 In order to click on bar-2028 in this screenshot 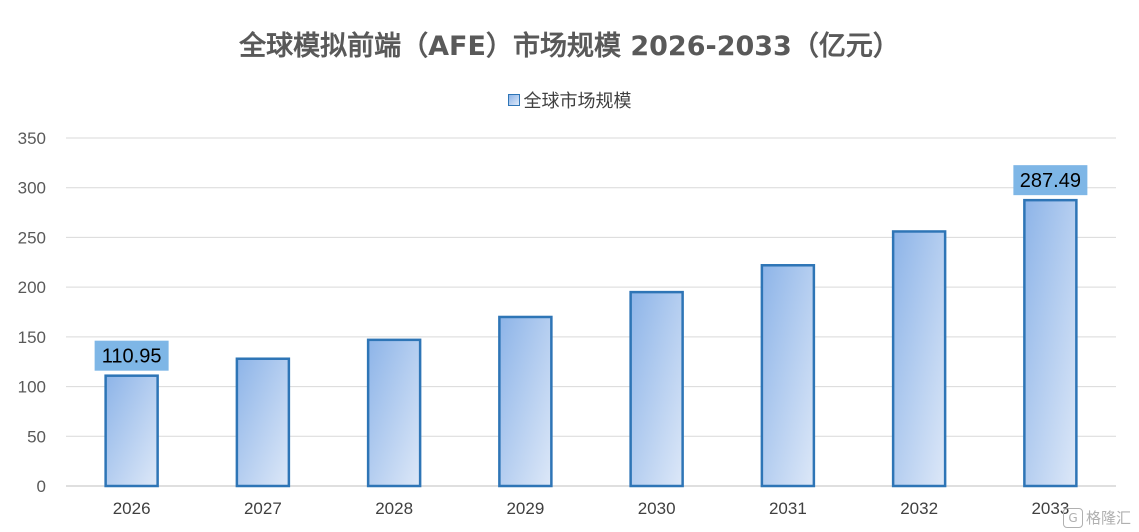, I will do `click(394, 413)`.